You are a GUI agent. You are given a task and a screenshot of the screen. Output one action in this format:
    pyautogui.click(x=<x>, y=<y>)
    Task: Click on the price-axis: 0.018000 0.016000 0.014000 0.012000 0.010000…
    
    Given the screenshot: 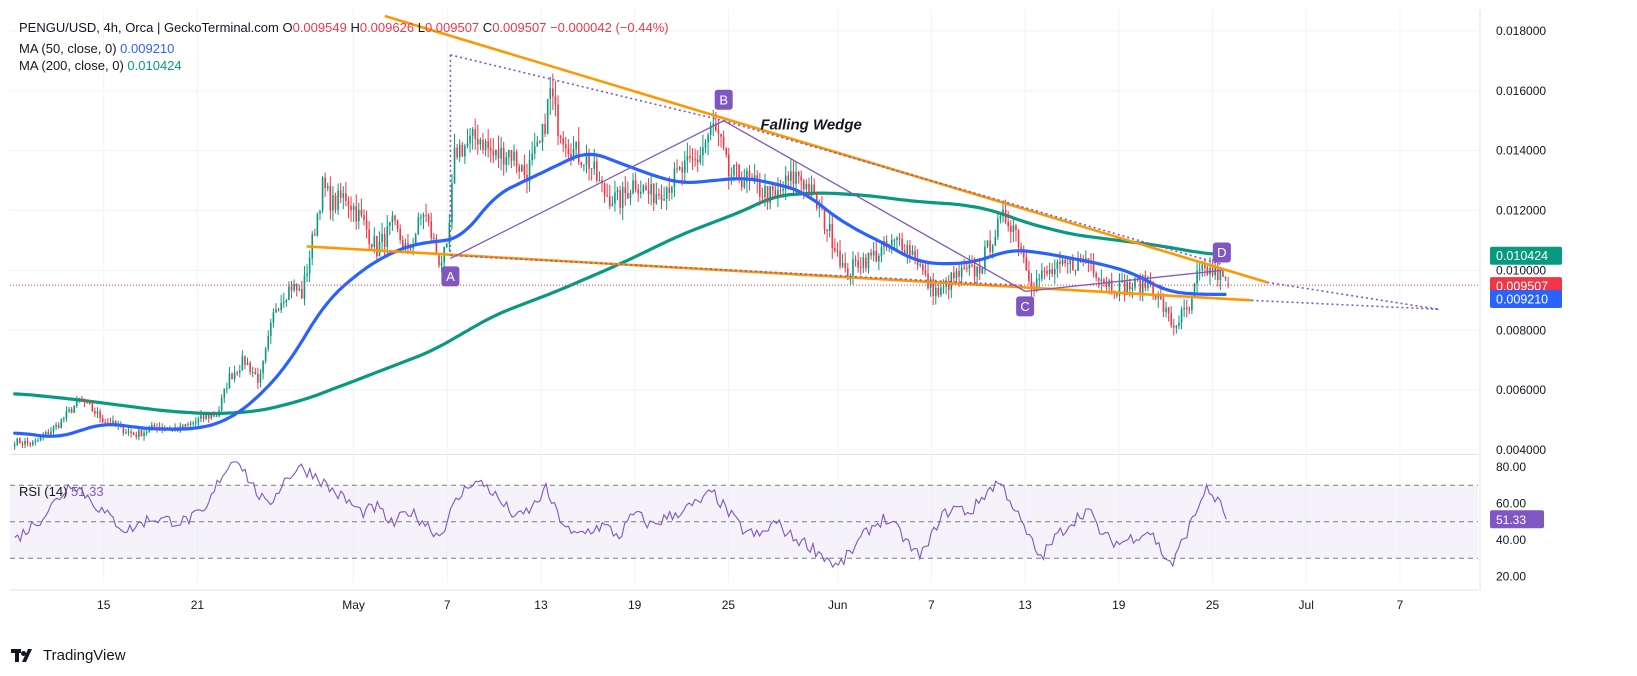 What is the action you would take?
    pyautogui.click(x=1521, y=240)
    